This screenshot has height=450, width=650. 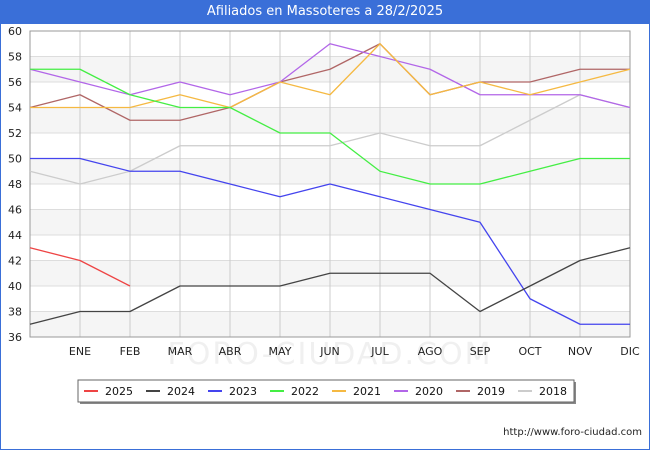 What do you see at coordinates (15, 57) in the screenshot?
I see `y-tick-label: 58` at bounding box center [15, 57].